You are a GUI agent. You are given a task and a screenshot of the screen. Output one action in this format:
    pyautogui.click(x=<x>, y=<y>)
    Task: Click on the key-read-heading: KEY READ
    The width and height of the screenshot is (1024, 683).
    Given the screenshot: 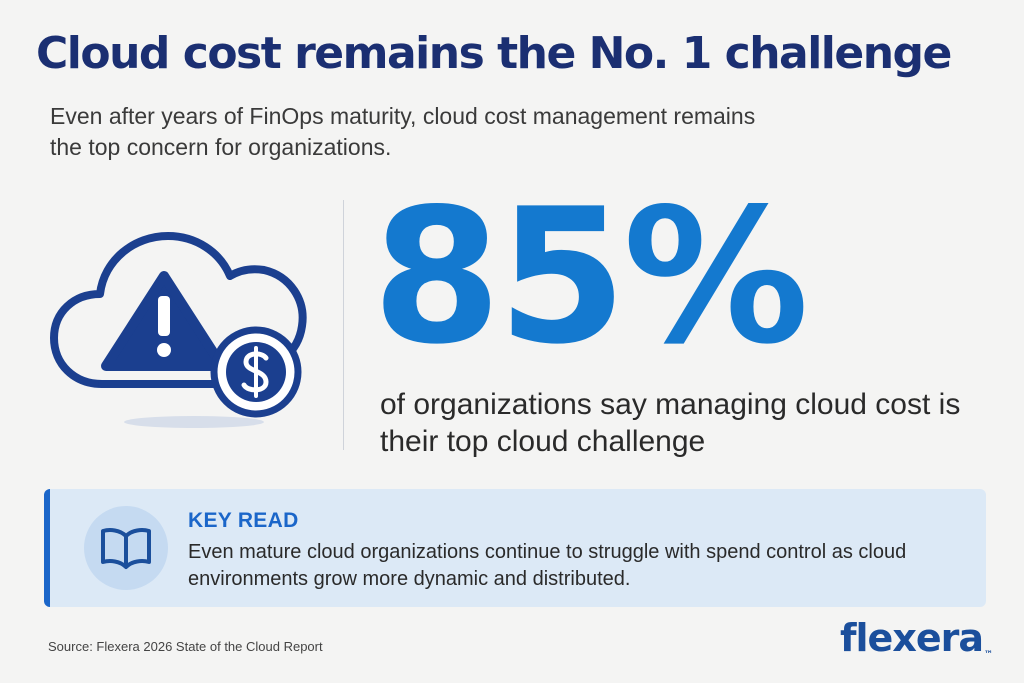 What is the action you would take?
    pyautogui.click(x=243, y=520)
    